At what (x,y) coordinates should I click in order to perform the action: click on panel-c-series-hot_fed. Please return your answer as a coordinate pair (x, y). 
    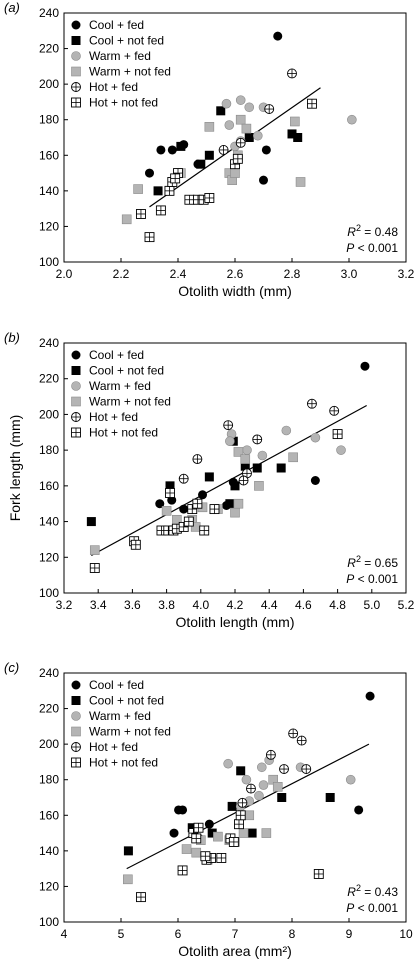
    Looking at the image, I should click on (274, 768).